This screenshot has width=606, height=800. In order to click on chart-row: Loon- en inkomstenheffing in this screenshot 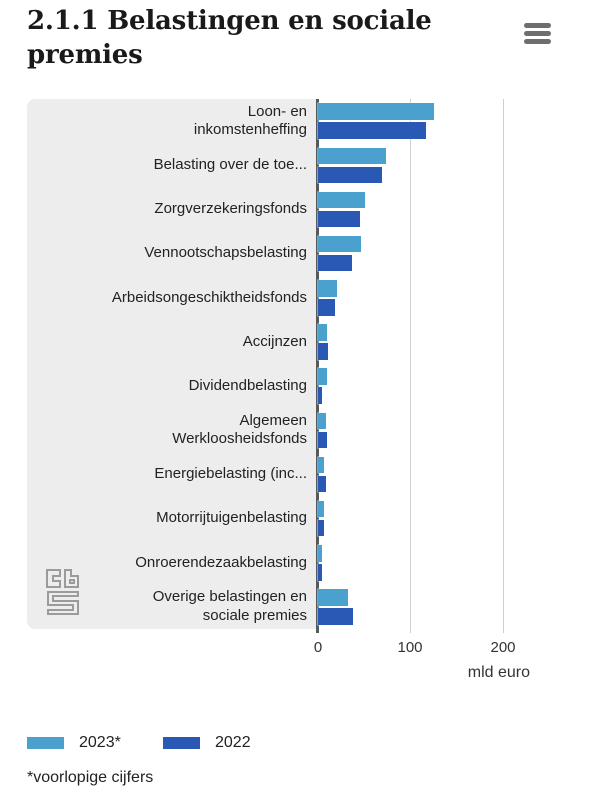, I will do `click(292, 121)`.